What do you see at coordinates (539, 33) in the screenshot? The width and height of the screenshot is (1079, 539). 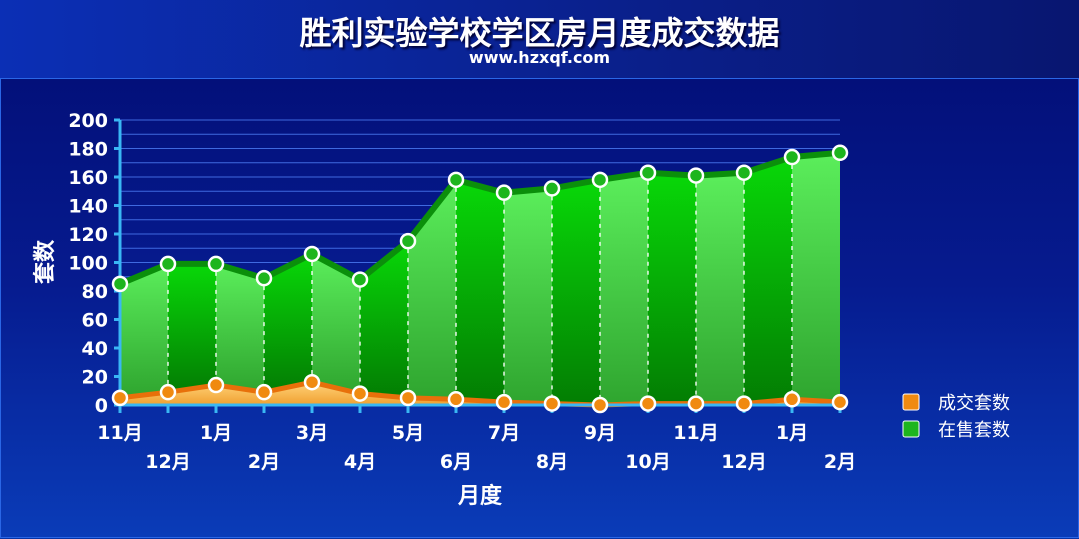 I see `chart-title: 胜利实验学校学区房月度成交数据` at bounding box center [539, 33].